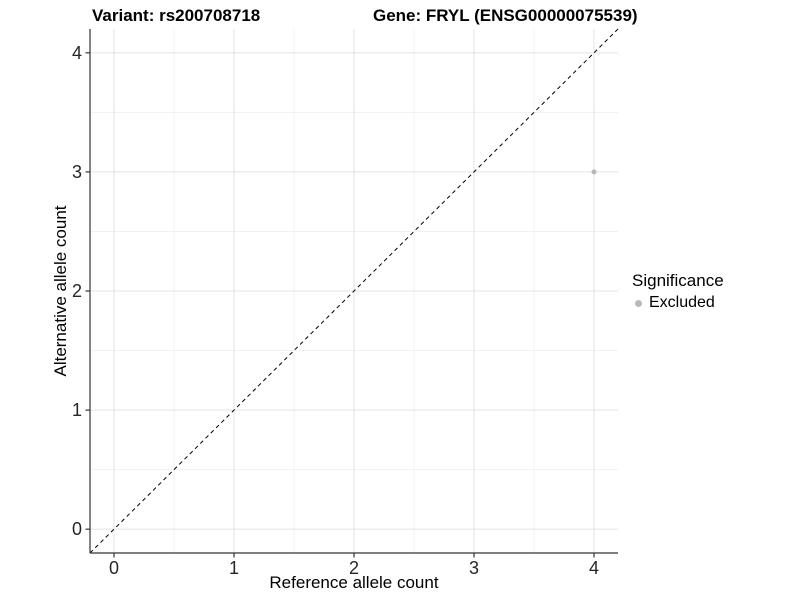 Image resolution: width=800 pixels, height=600 pixels. What do you see at coordinates (354, 568) in the screenshot?
I see `x-tick-label: 2` at bounding box center [354, 568].